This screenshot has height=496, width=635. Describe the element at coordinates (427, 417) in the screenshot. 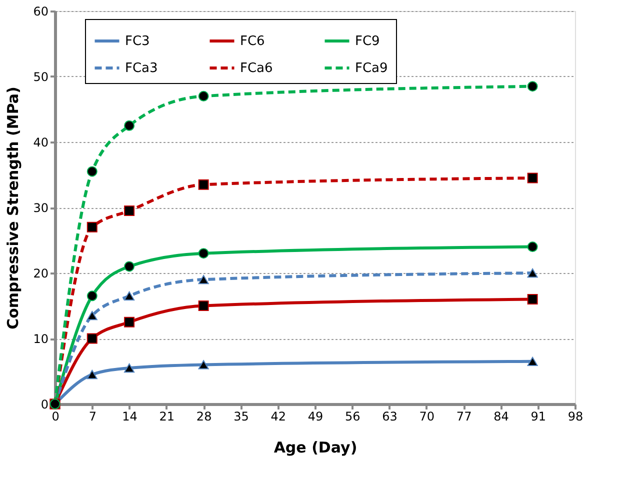

I see `x-tick-label: 70` at that location.